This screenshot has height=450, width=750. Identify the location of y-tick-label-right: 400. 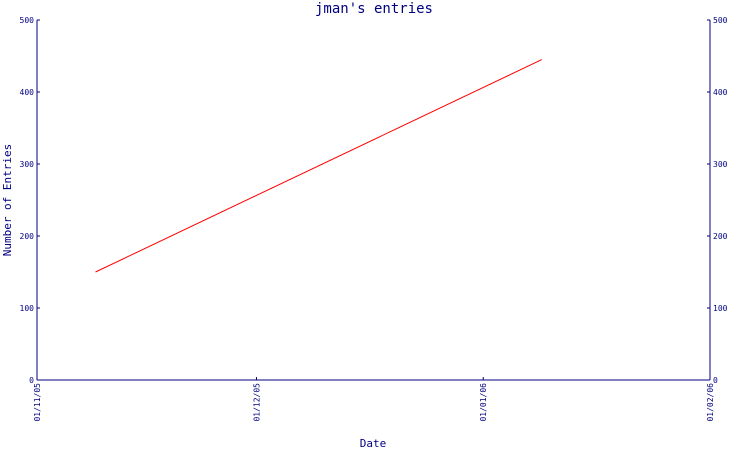
(720, 92).